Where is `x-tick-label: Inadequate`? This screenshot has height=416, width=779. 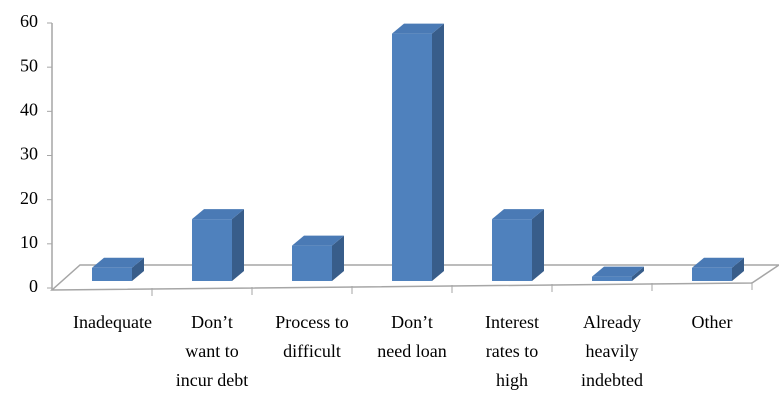 x-tick-label: Inadequate is located at coordinates (112, 322).